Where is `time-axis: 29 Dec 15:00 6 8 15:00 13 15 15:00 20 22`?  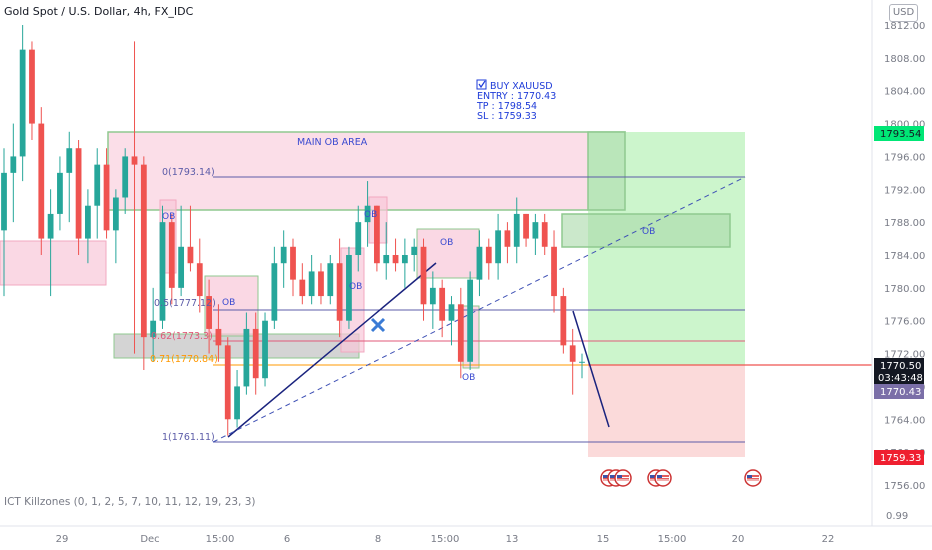
time-axis: 29 Dec 15:00 6 8 15:00 13 15 15:00 20 22 is located at coordinates (445, 539).